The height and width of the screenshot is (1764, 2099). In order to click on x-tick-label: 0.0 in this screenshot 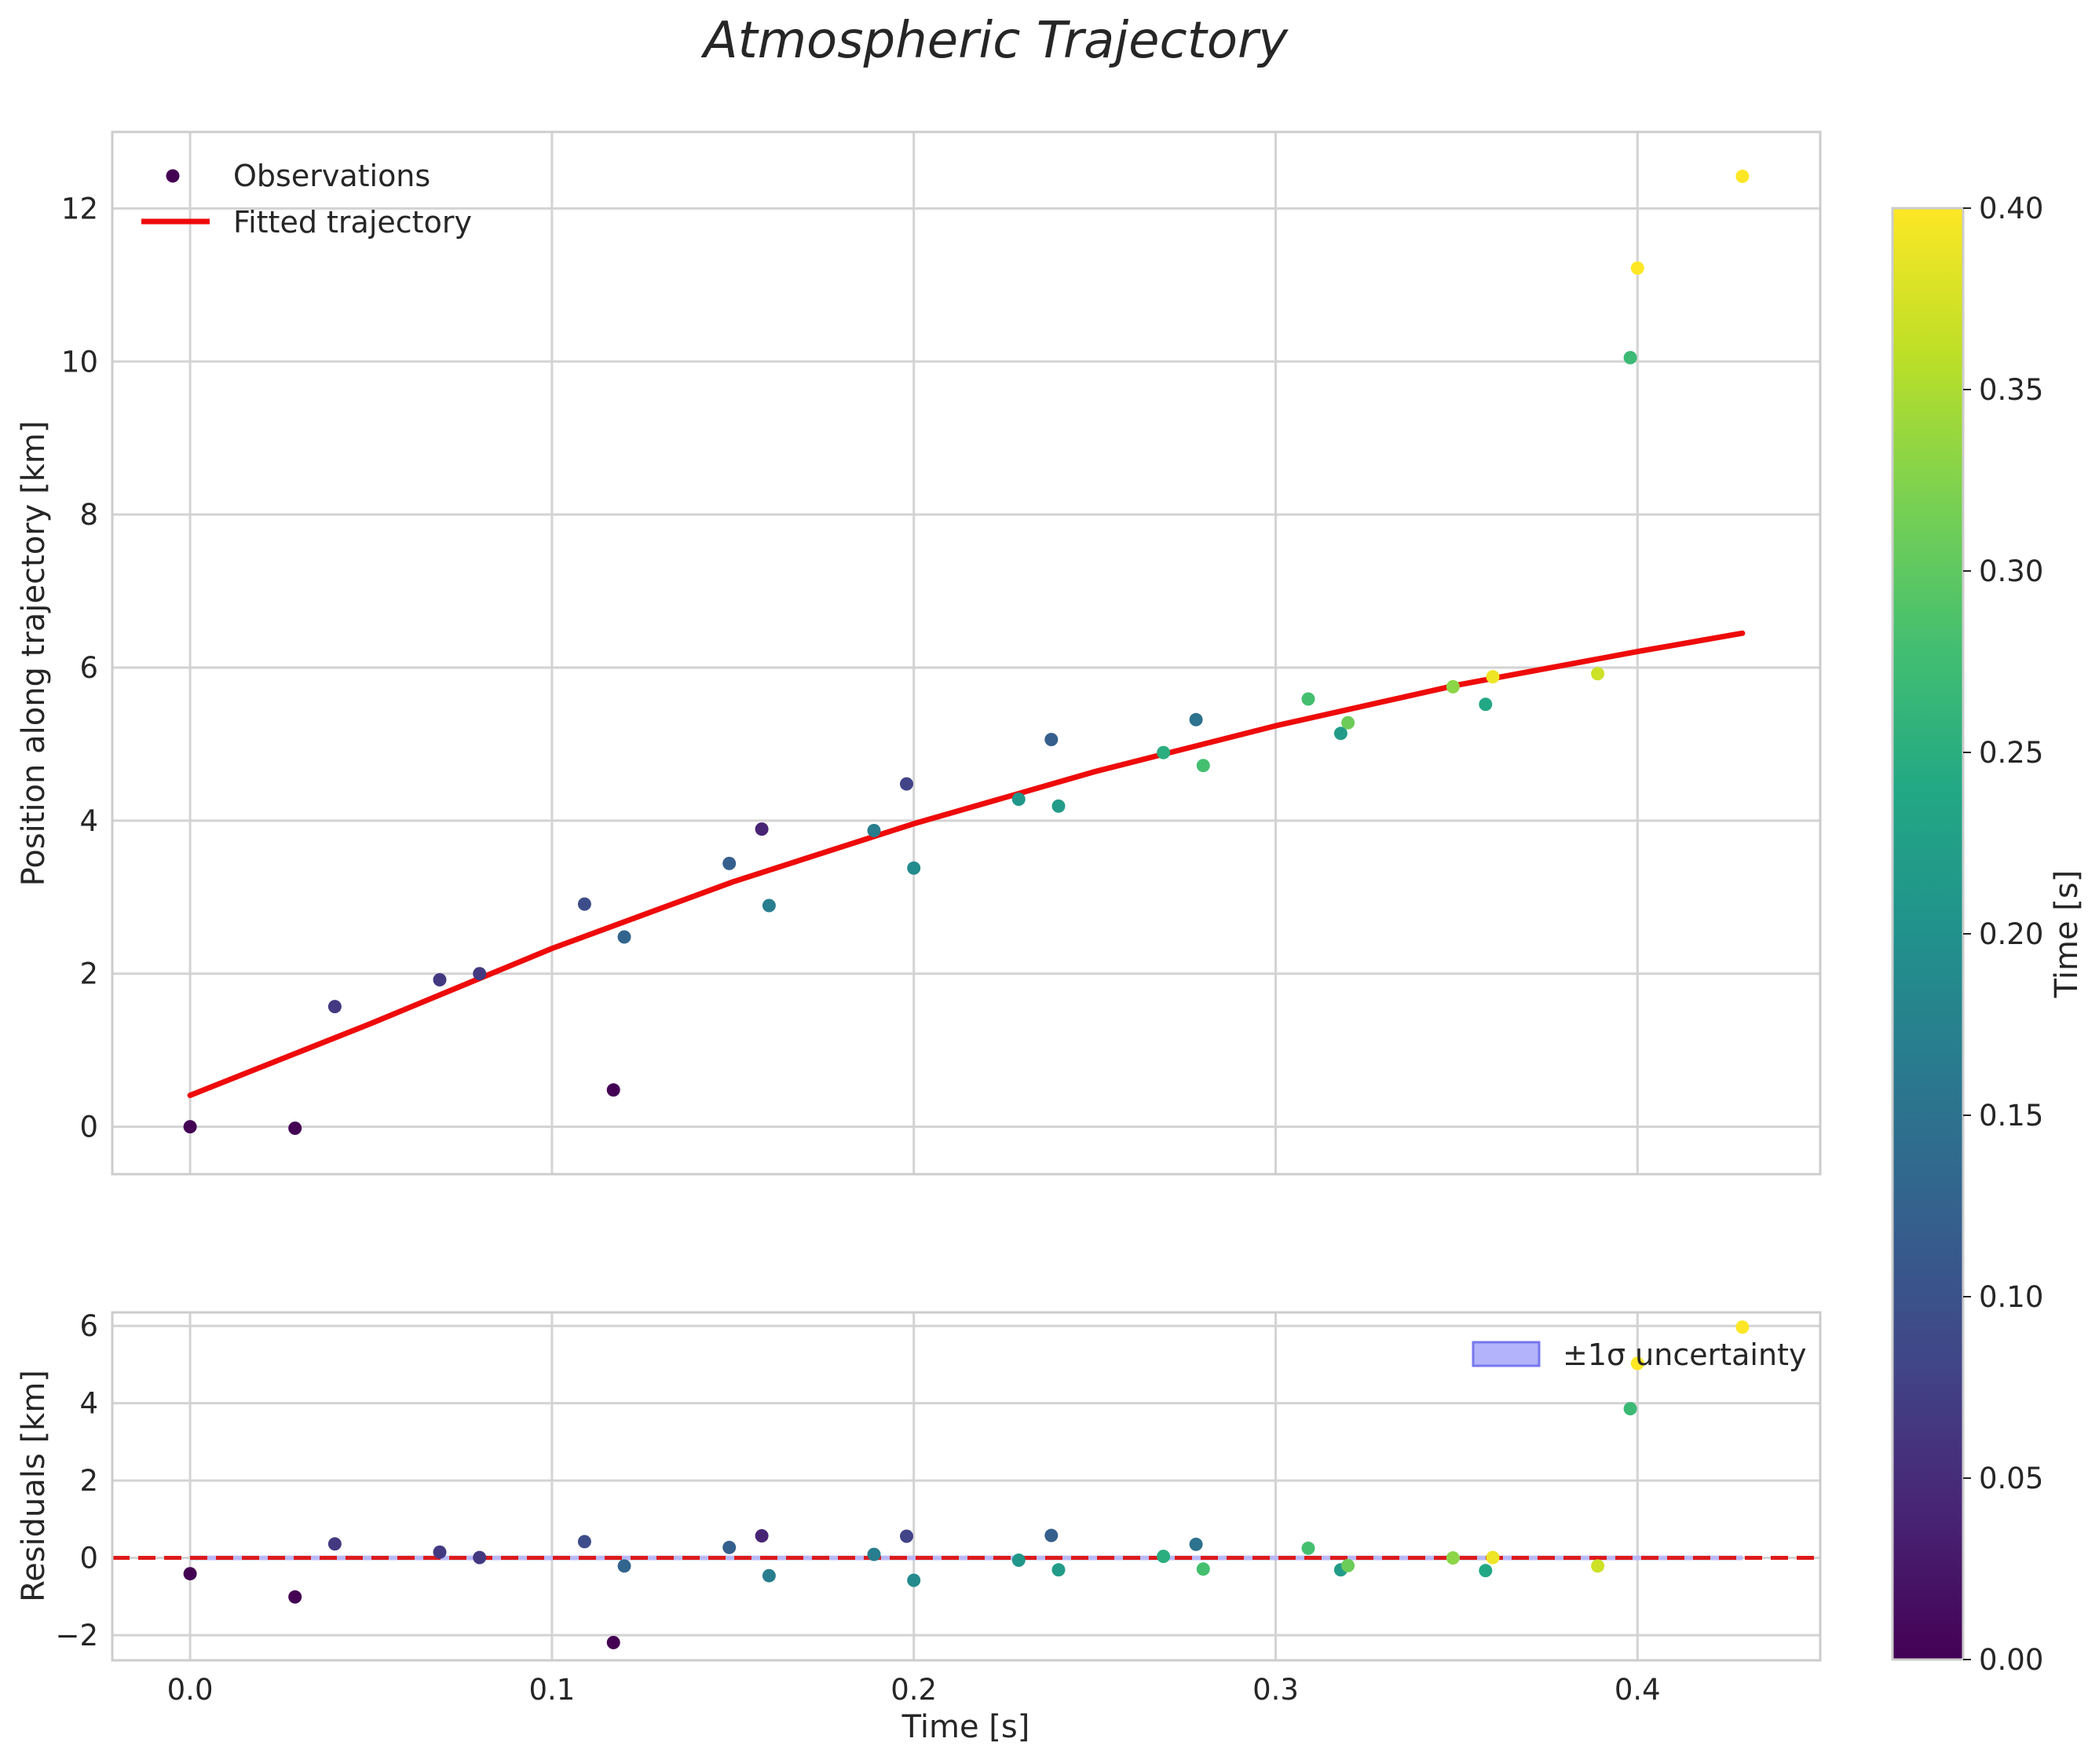, I will do `click(190, 1690)`.